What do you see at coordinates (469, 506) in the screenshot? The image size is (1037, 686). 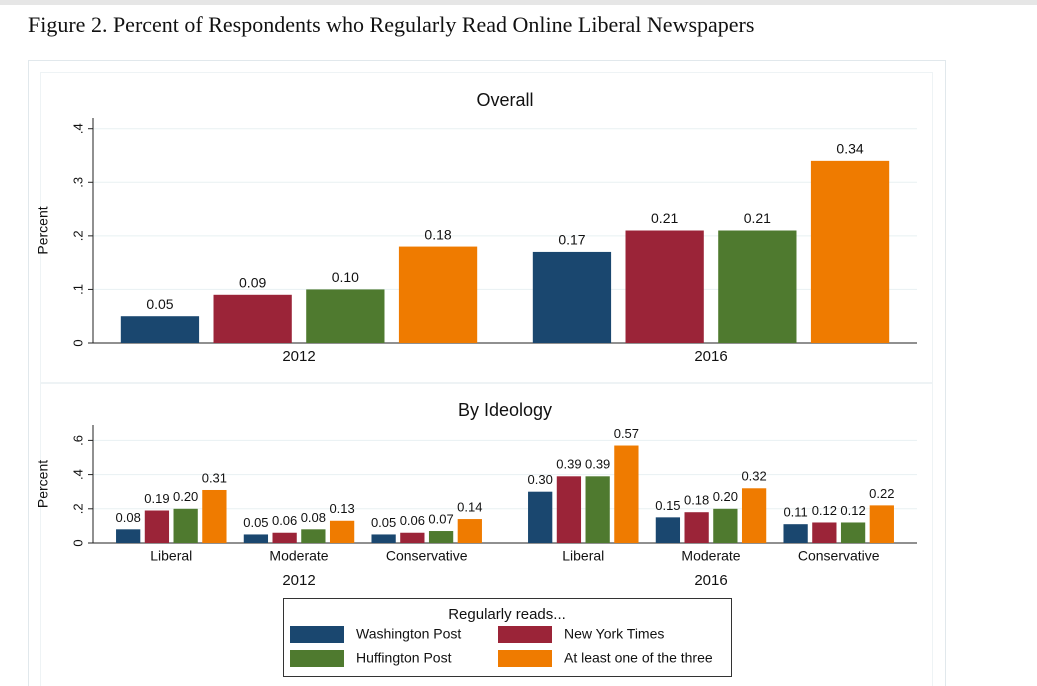 I see `value-label: 0.14` at bounding box center [469, 506].